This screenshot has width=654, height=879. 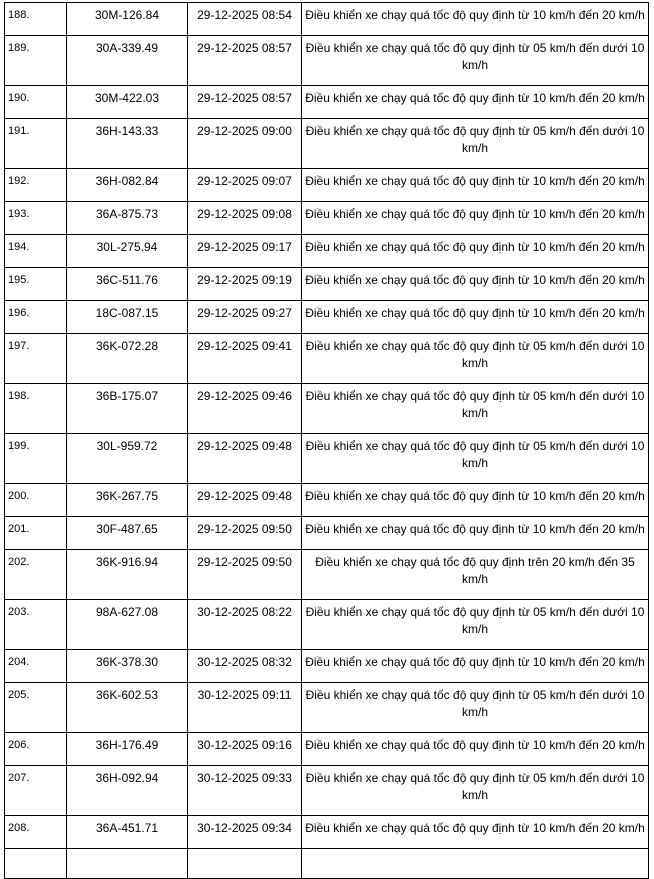 I want to click on license-plate-cell: 36H-176.49, so click(x=127, y=749).